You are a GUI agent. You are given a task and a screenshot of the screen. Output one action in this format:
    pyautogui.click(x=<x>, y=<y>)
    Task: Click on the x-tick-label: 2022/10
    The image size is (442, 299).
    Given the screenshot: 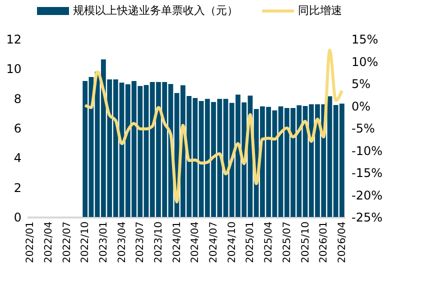 What is the action you would take?
    pyautogui.click(x=86, y=243)
    